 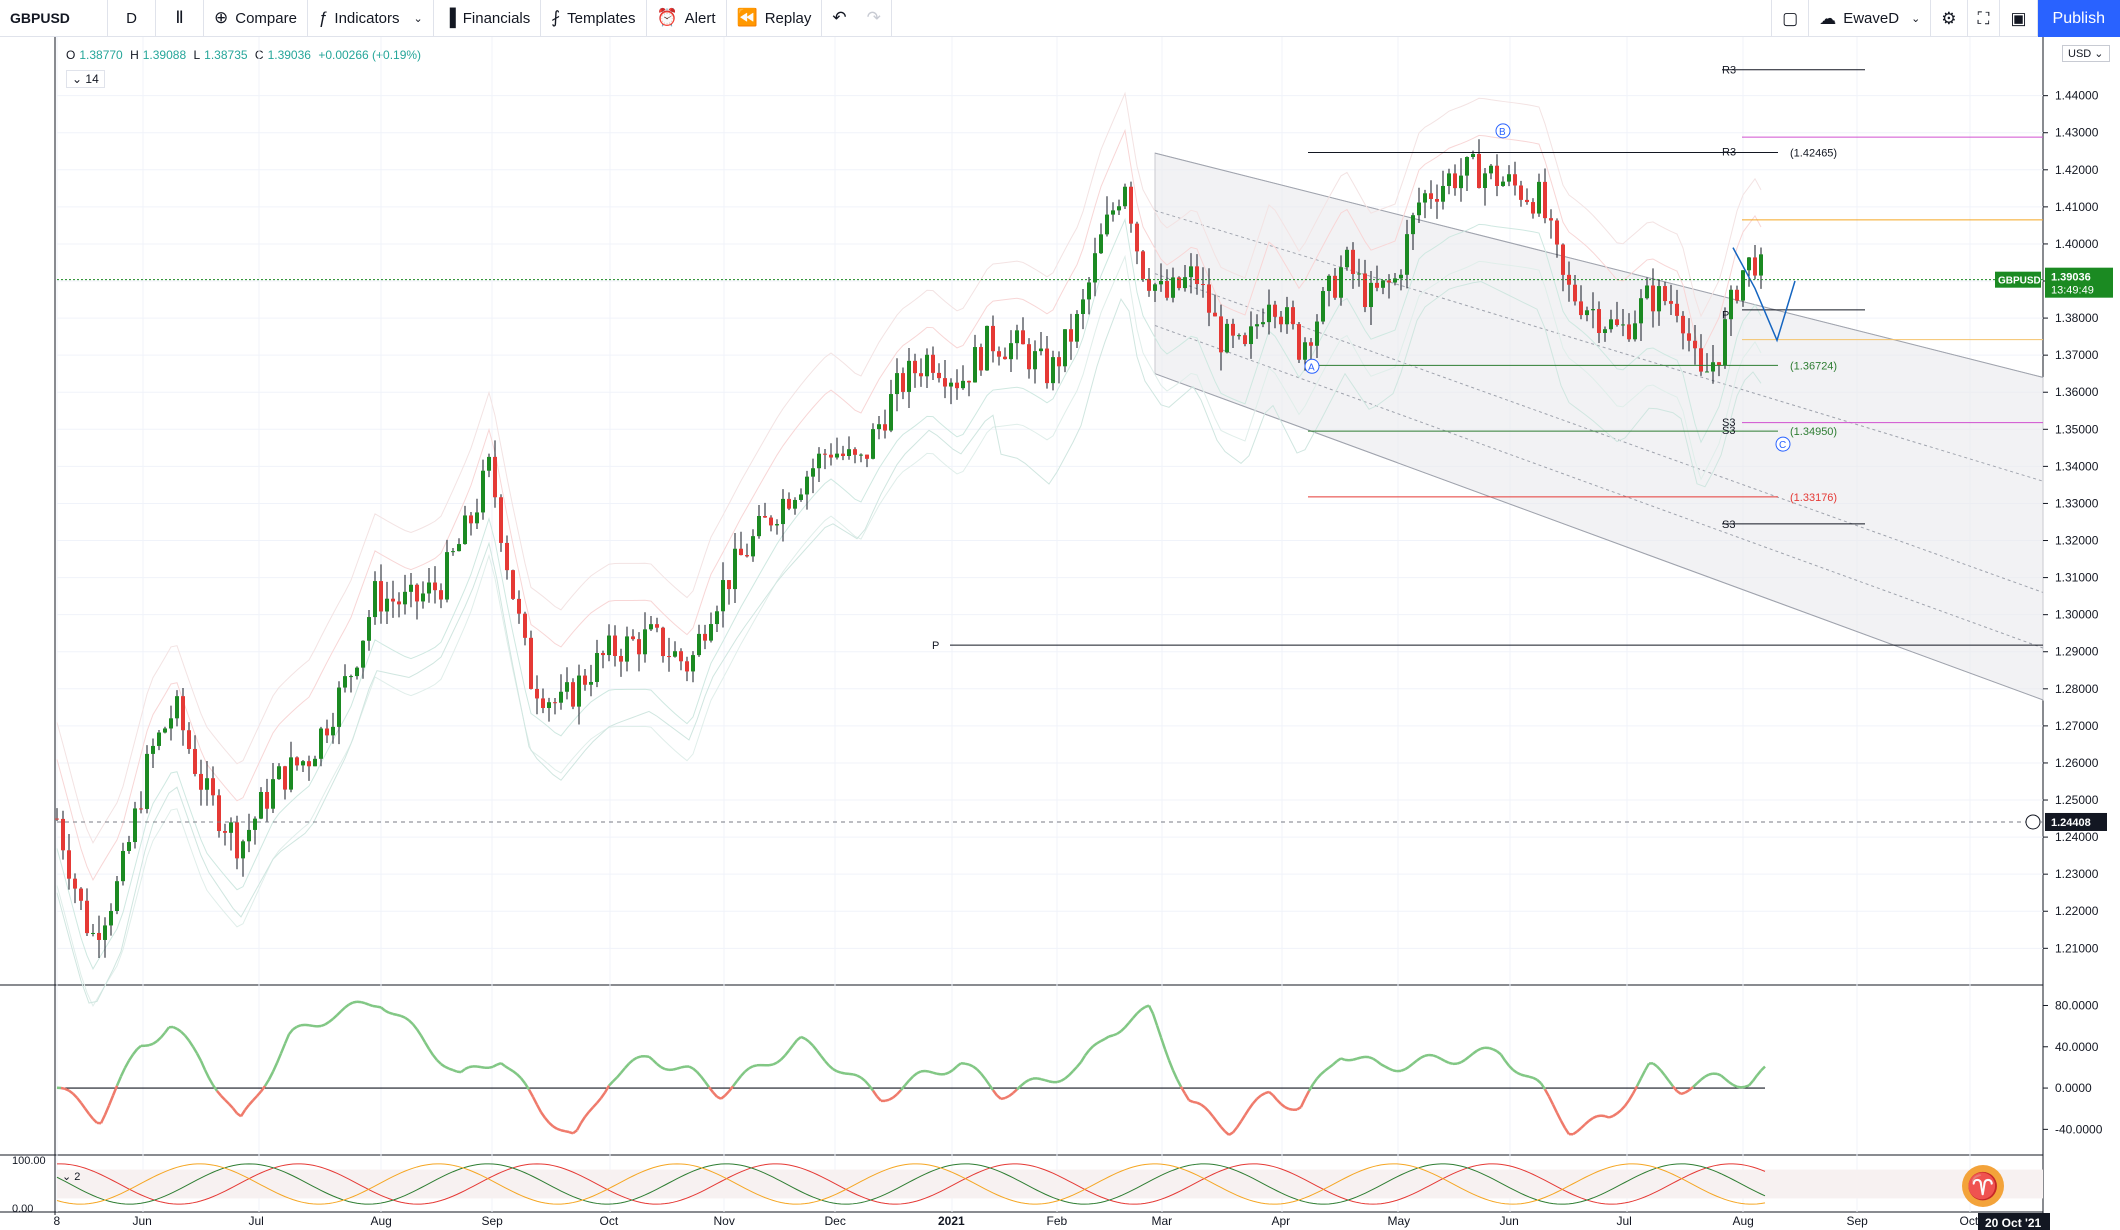 What do you see at coordinates (488, 18) in the screenshot?
I see `financials-button: ▐ Financials` at bounding box center [488, 18].